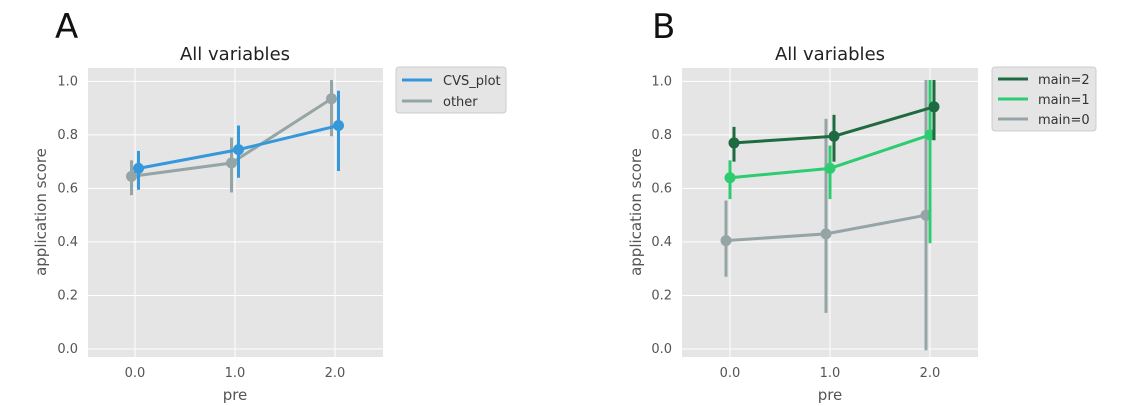 This screenshot has height=406, width=1123. I want to click on panel-a-label: A, so click(66, 27).